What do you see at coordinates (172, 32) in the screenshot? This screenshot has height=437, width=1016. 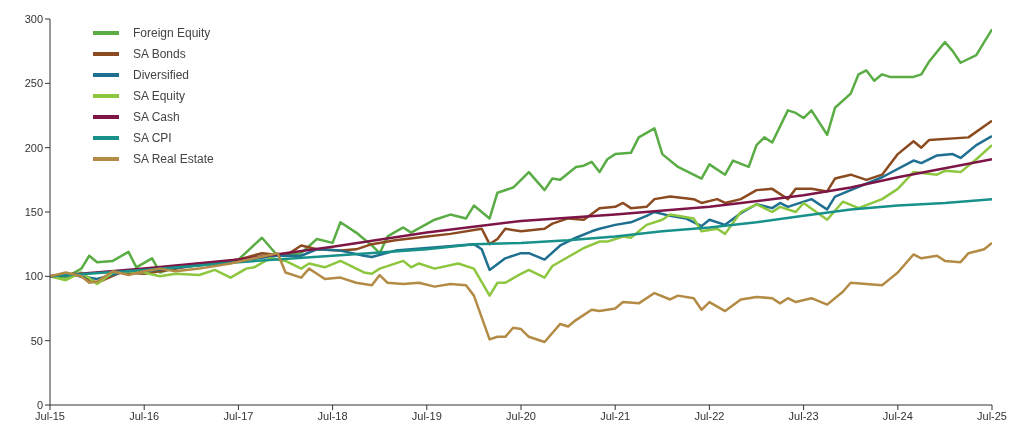 I see `legend-label: Foreign Equity` at bounding box center [172, 32].